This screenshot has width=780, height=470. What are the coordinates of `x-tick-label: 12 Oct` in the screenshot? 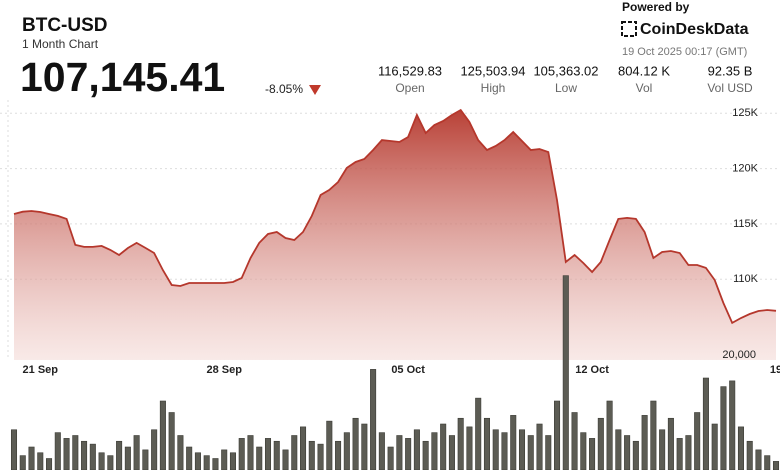 It's located at (592, 370).